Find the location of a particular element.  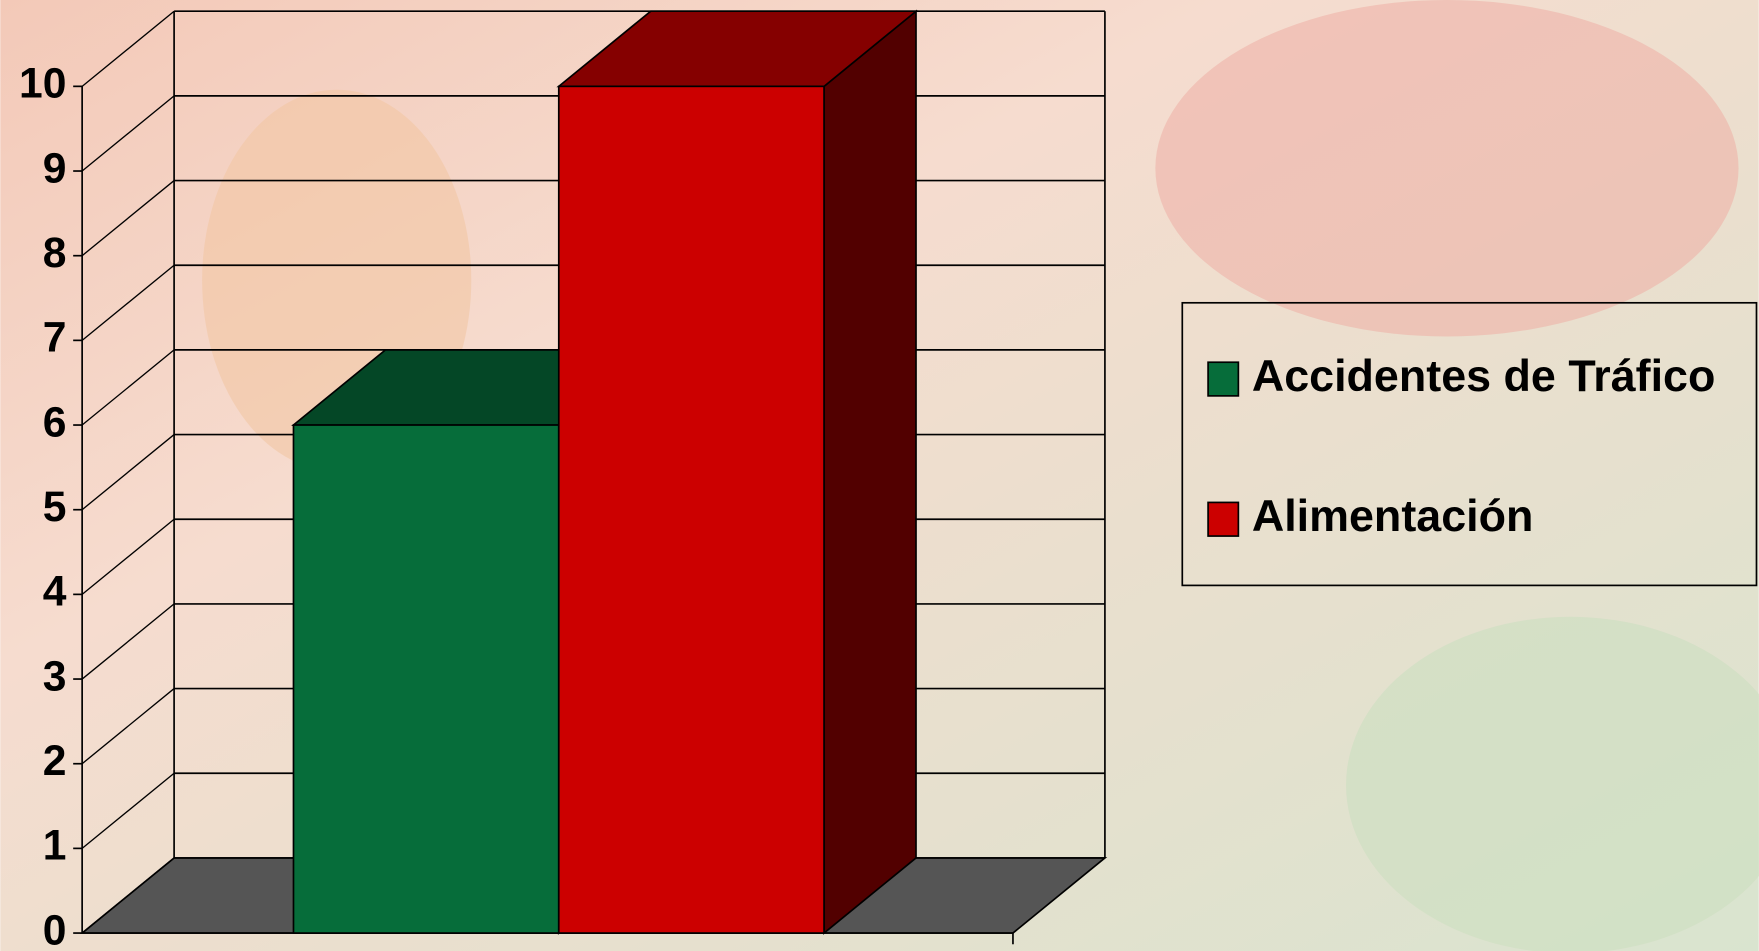

legend-label: Accidentes de Tráfico is located at coordinates (1484, 375).